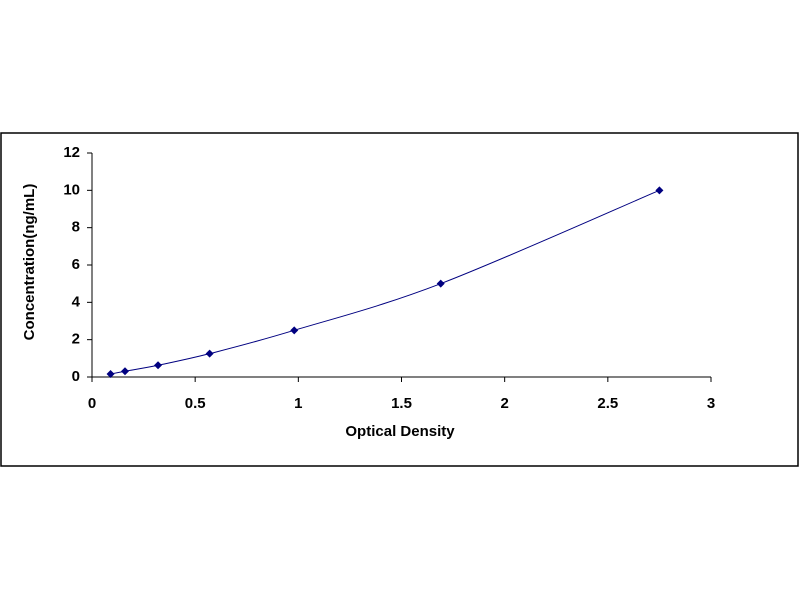  I want to click on y-tick-label: 0, so click(76, 376).